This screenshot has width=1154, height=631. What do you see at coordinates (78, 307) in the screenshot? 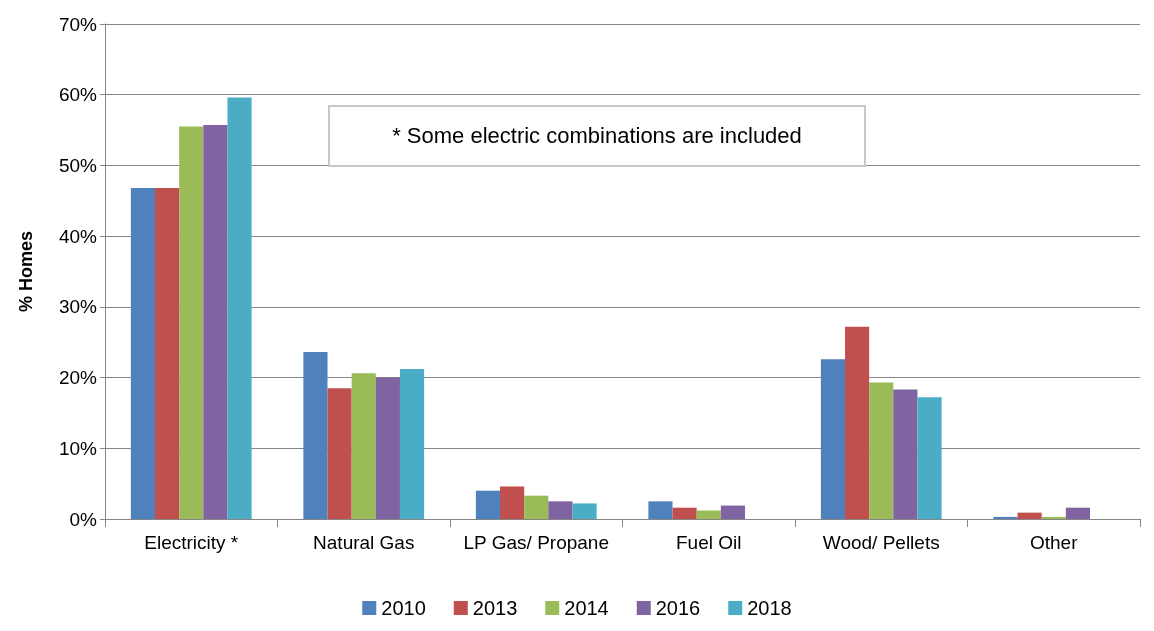
I see `y-tick-label: 30%` at bounding box center [78, 307].